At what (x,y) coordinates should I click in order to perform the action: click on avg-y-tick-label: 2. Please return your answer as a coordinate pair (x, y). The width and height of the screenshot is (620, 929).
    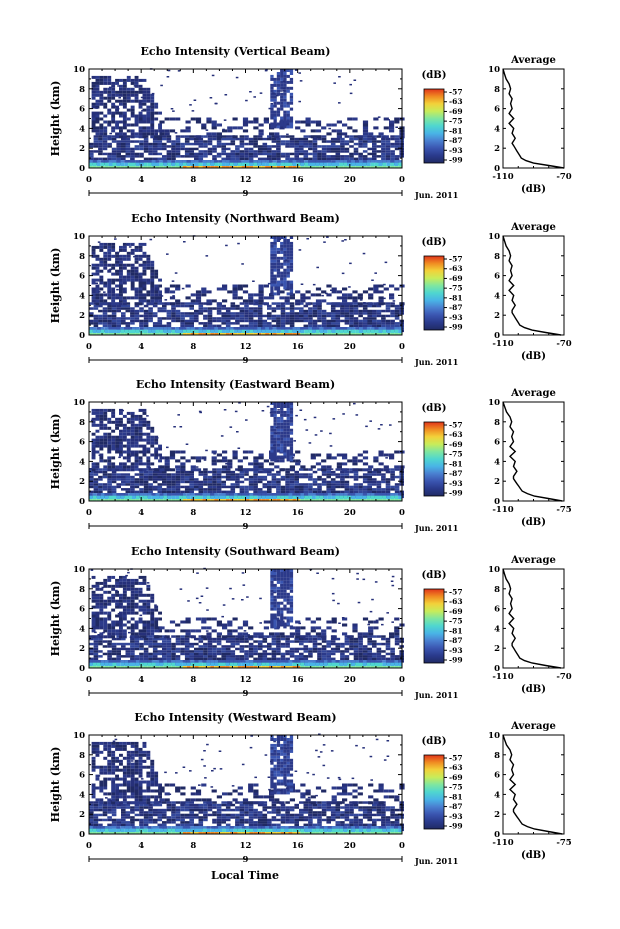
    Looking at the image, I should click on (497, 482).